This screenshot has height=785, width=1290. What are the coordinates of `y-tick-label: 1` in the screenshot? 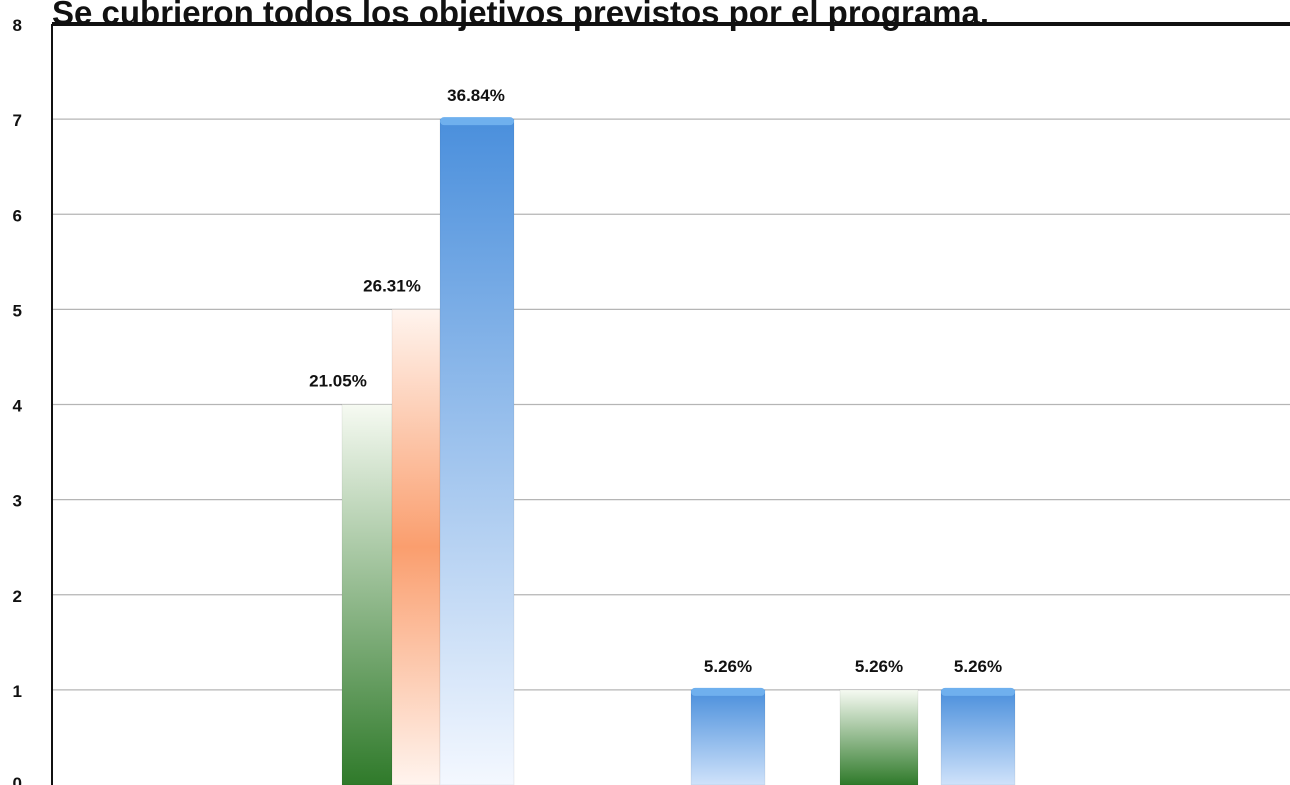 It's located at (17, 691).